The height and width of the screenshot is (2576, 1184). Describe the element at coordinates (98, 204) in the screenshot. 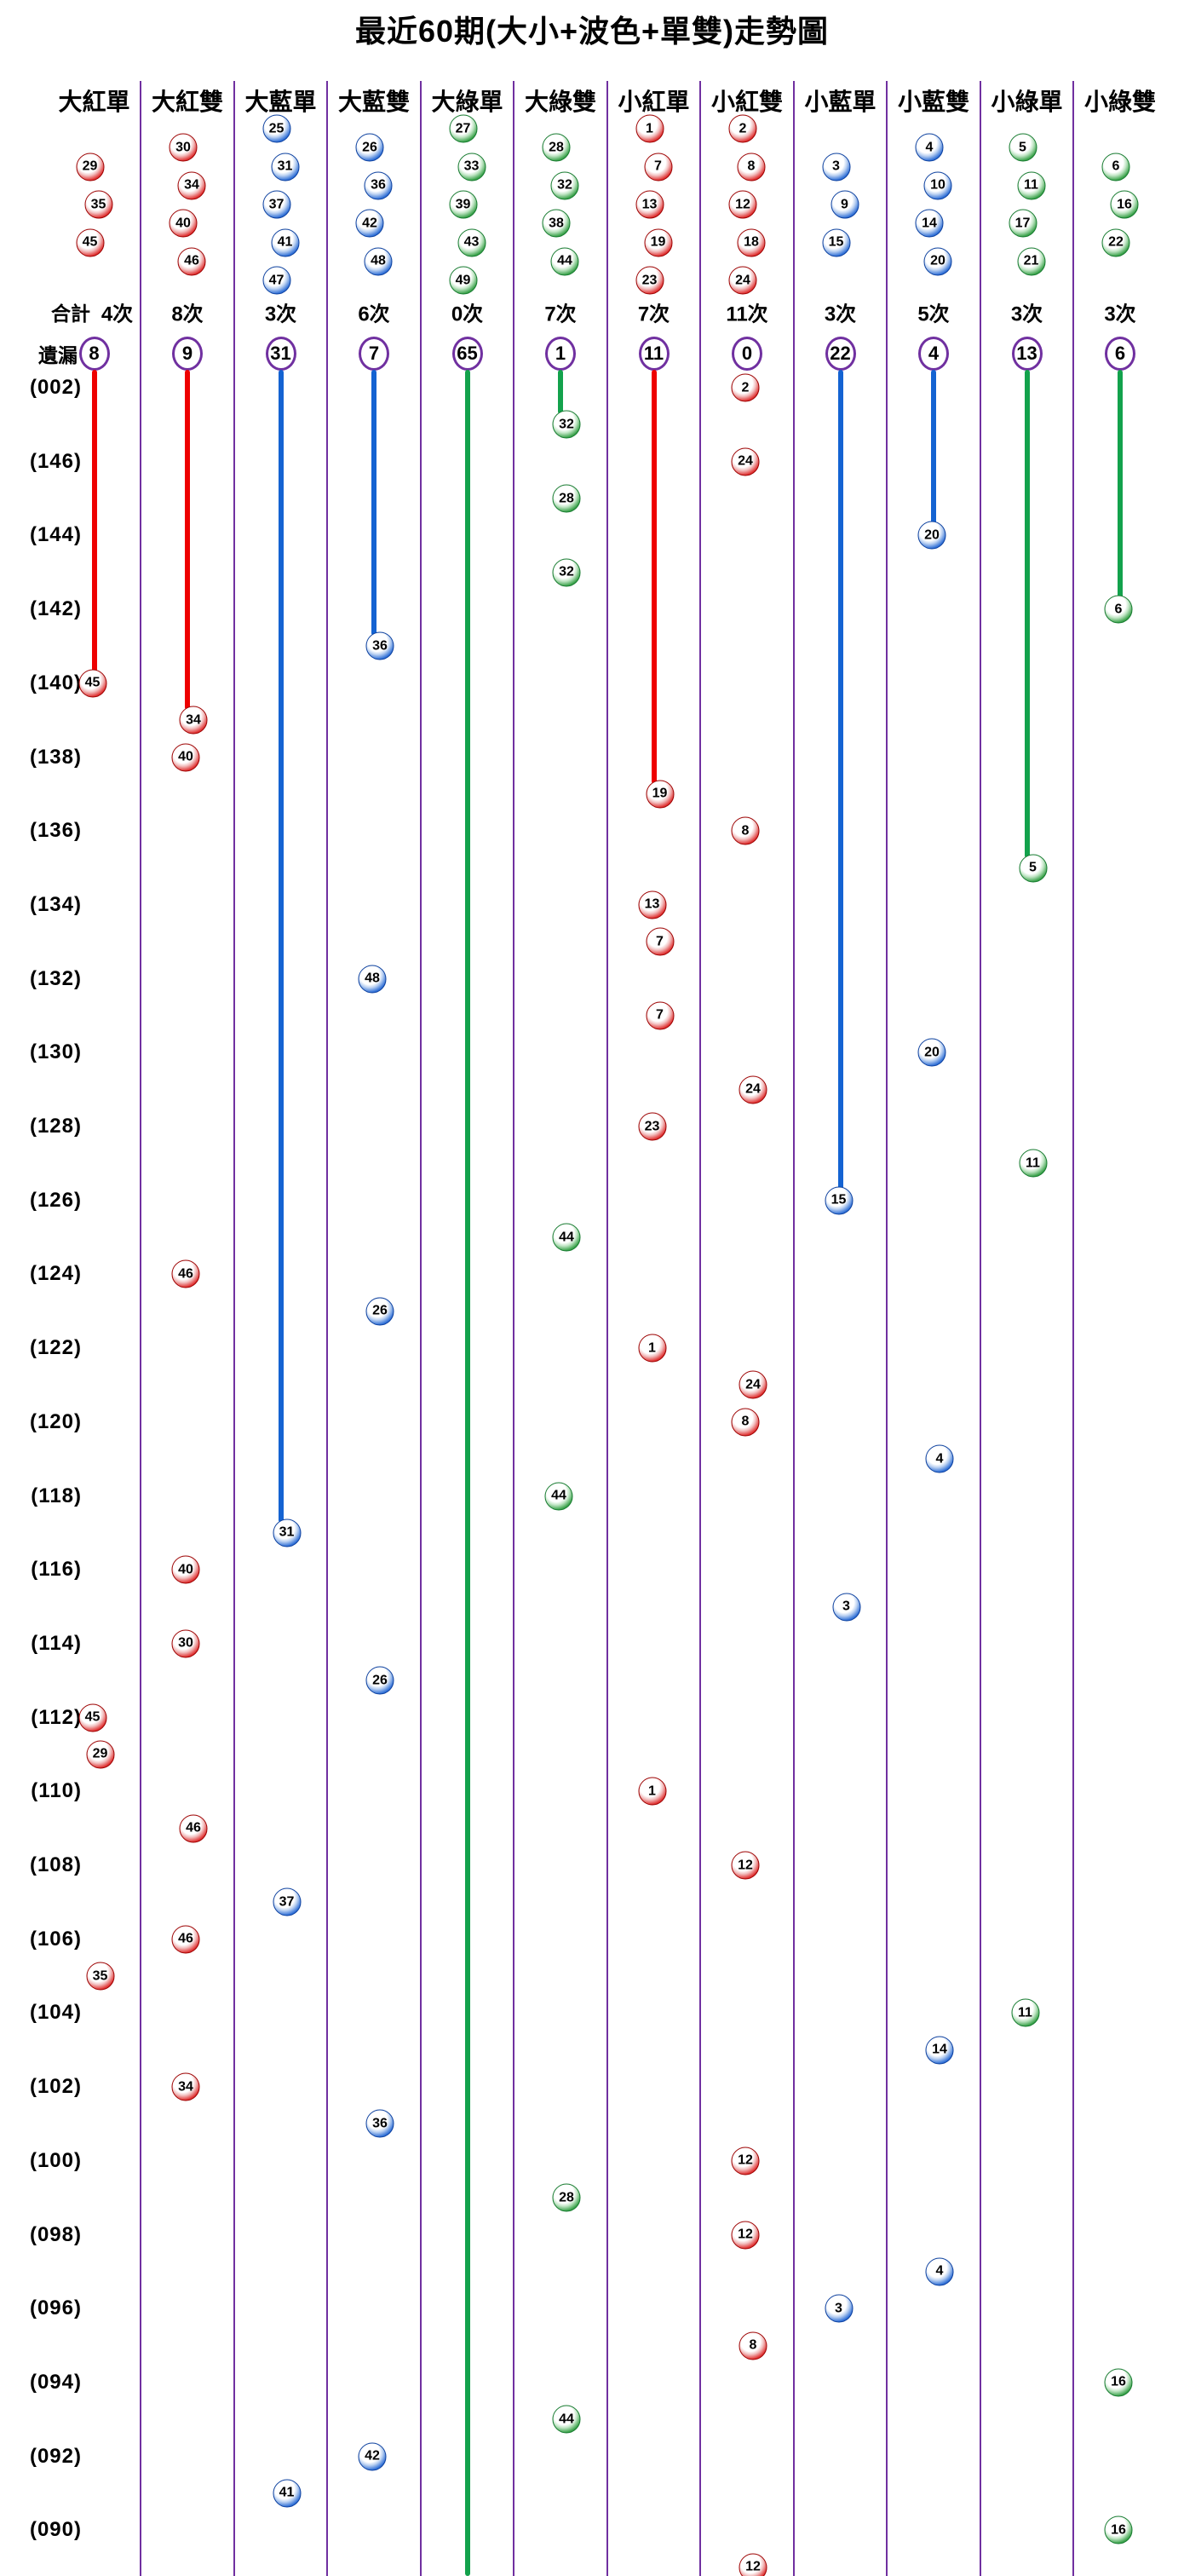

I see `legend-ball: 35` at that location.